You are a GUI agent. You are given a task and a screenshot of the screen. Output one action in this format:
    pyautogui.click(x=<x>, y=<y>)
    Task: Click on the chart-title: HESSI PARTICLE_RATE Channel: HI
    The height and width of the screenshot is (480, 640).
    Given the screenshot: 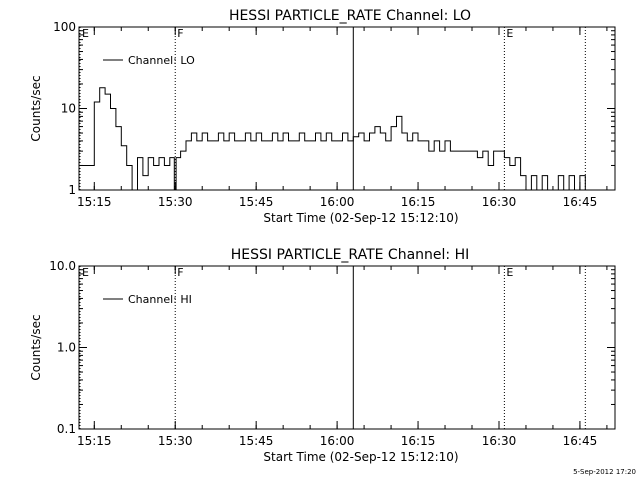 What is the action you would take?
    pyautogui.click(x=350, y=255)
    